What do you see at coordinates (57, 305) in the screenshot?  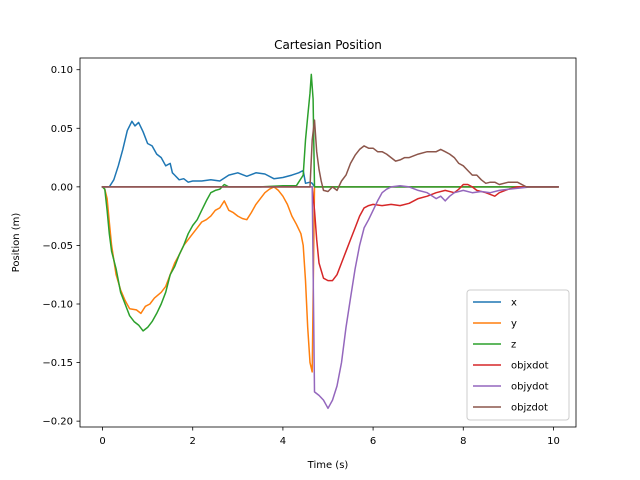 I see `y-tick-label: −0.10` at bounding box center [57, 305].